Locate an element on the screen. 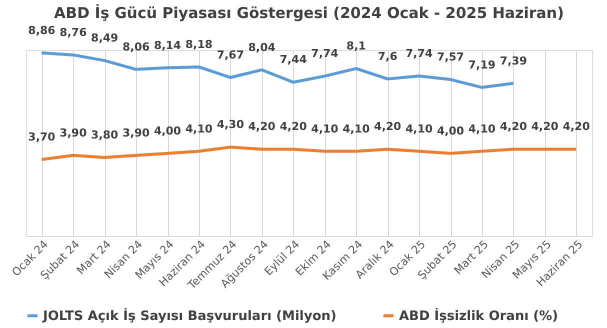 Image resolution: width=607 pixels, height=328 pixels. data-label: 8,86 is located at coordinates (42, 30).